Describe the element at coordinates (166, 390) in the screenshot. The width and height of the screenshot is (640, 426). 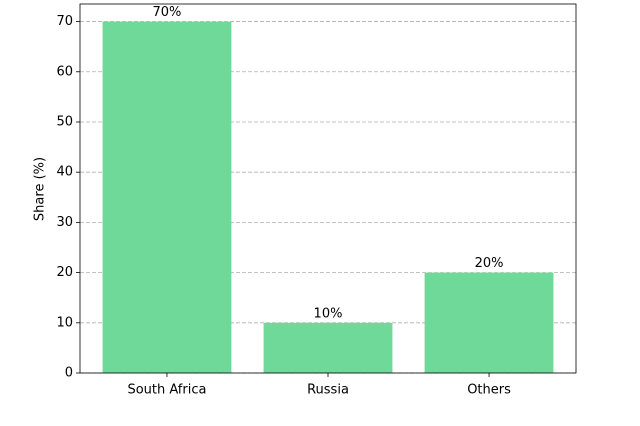
I see `x-tick-label: South Africa` at that location.